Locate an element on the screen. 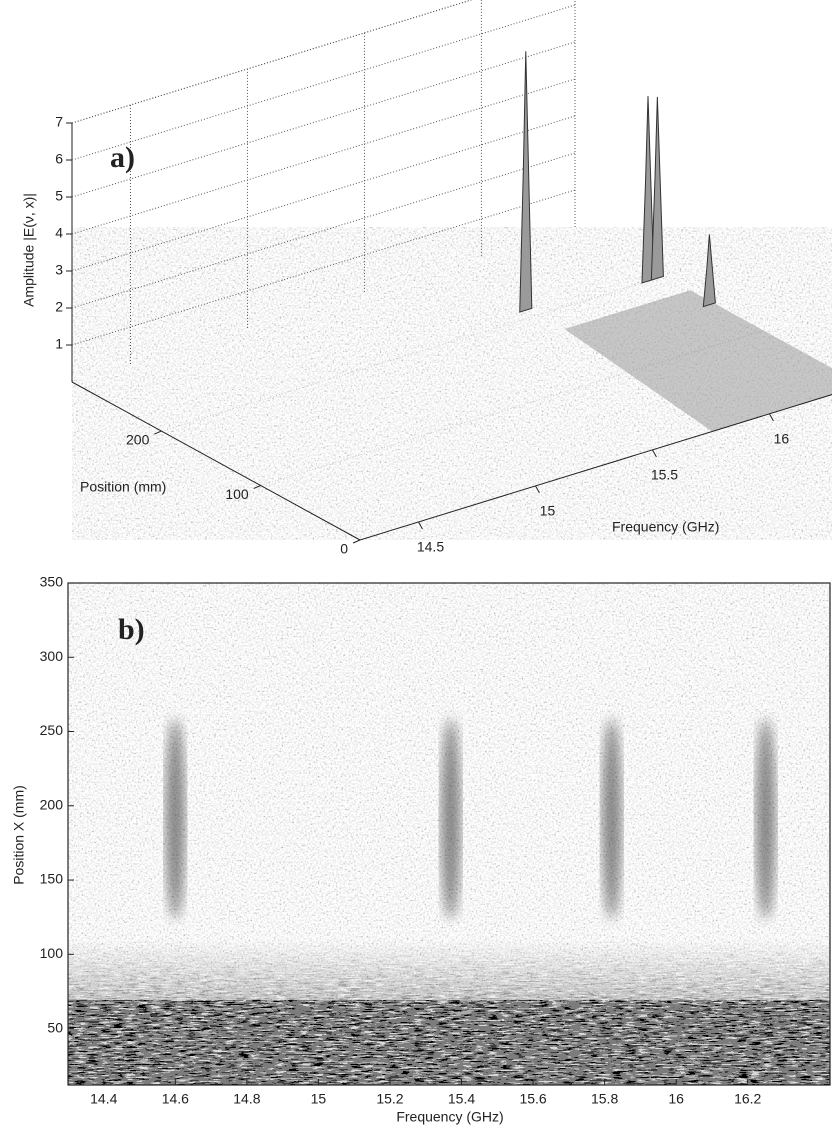 The width and height of the screenshot is (832, 1129). z-tick-label: 1 is located at coordinates (59, 344).